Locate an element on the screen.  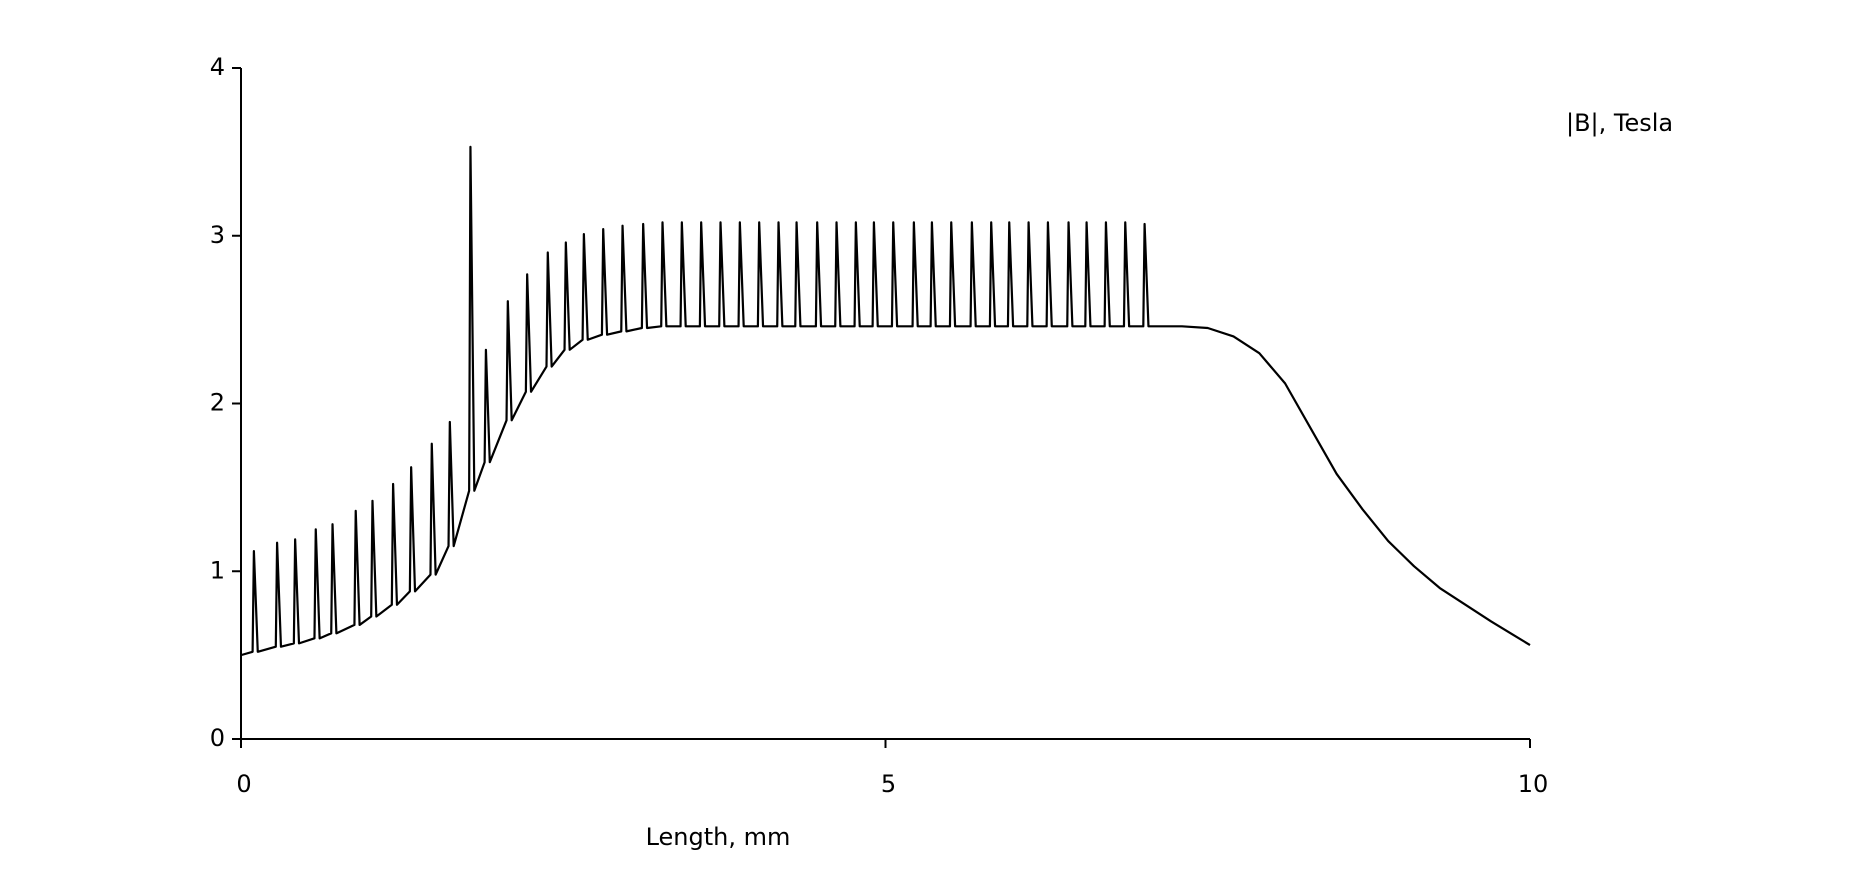
x-tick-label: 0 is located at coordinates (243, 784).